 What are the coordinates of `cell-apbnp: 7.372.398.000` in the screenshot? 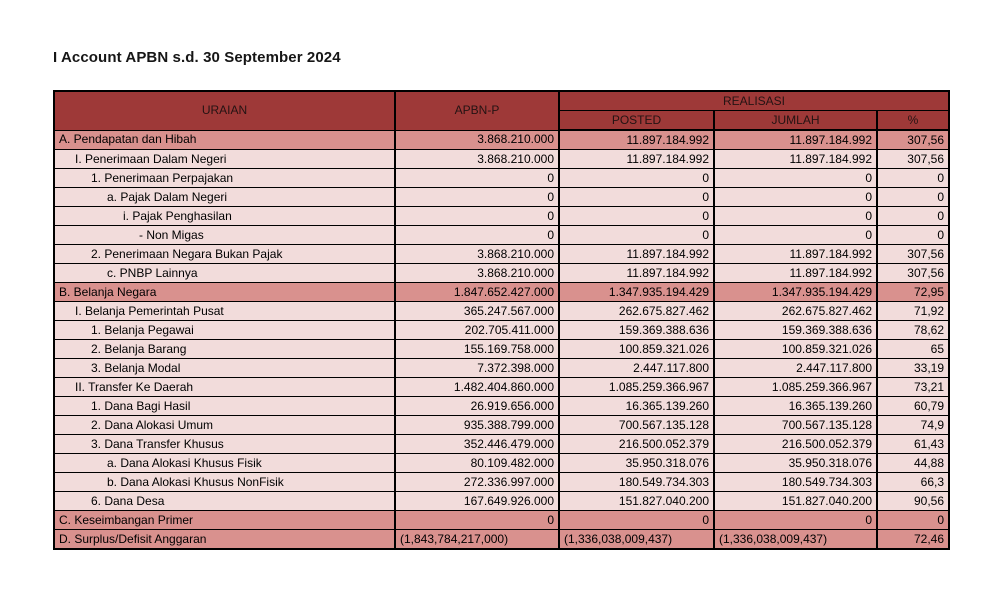 It's located at (477, 368).